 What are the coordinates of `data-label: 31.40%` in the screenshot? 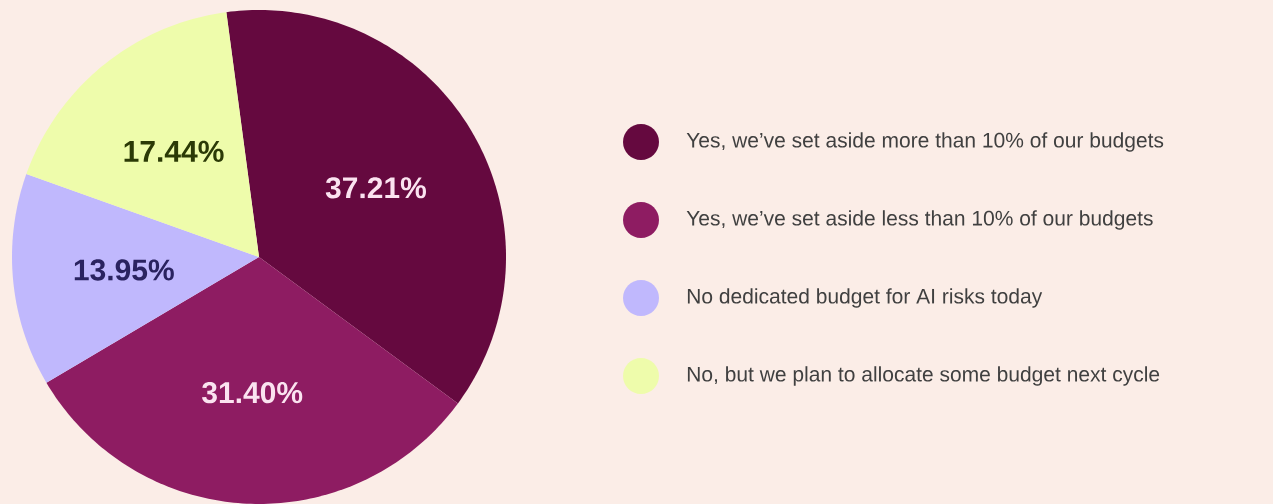 It's located at (252, 393).